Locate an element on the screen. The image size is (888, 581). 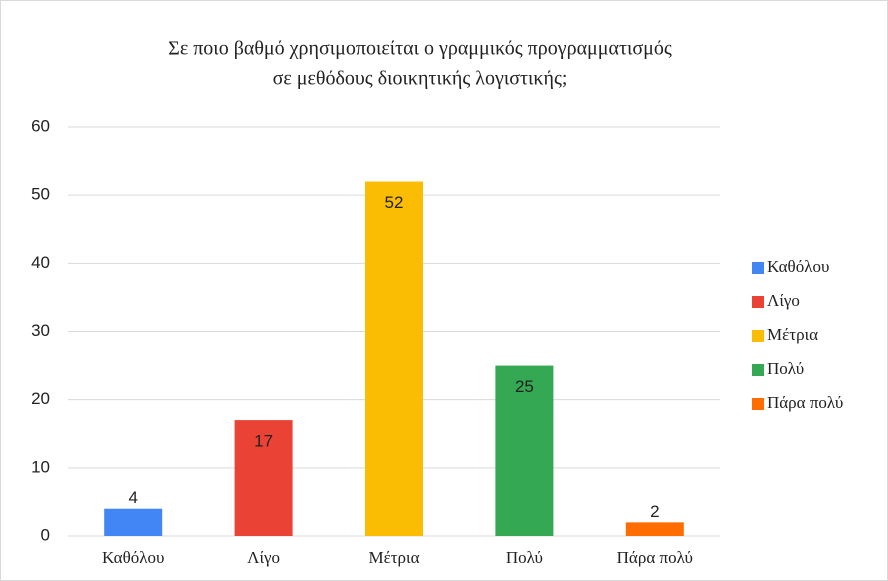
y-tick-label: 0 is located at coordinates (45, 534).